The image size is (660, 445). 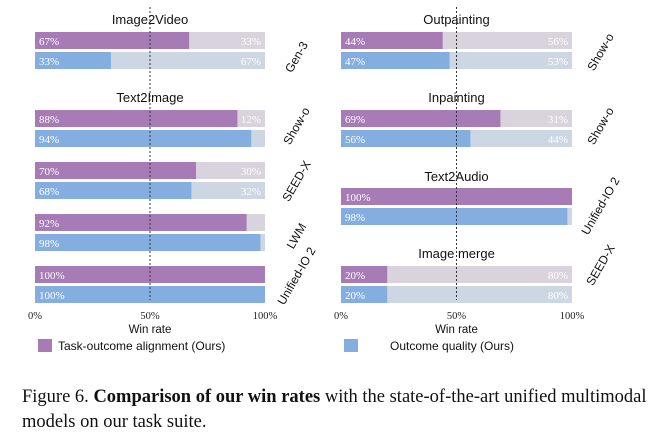 What do you see at coordinates (558, 140) in the screenshot?
I see `quality-remainder-label: 44%` at bounding box center [558, 140].